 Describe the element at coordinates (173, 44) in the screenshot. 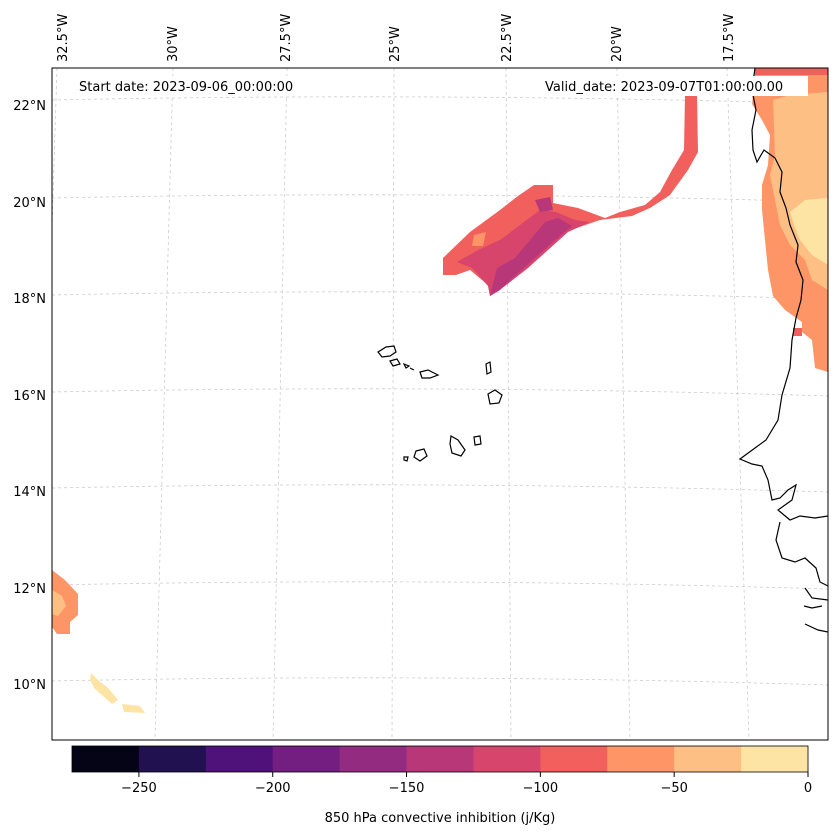

I see `lon-label: 30°W` at that location.